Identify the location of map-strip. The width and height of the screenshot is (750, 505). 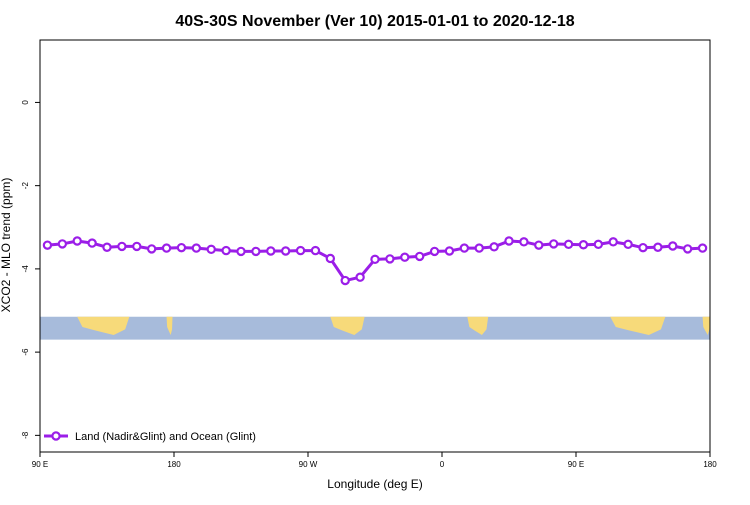
(375, 328).